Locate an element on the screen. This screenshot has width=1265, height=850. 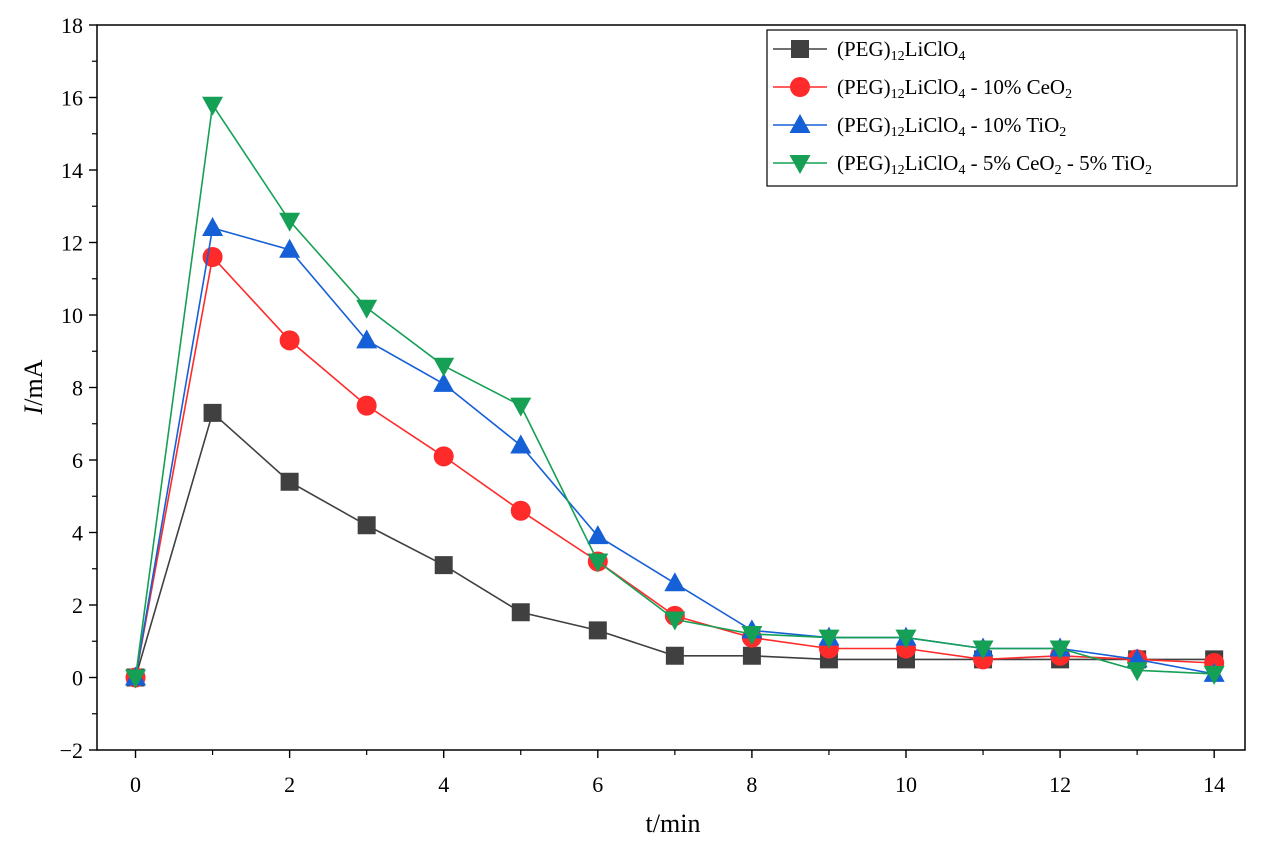
legend-item: (PEG)12LiClO4 - 10% TiO2 is located at coordinates (919, 126).